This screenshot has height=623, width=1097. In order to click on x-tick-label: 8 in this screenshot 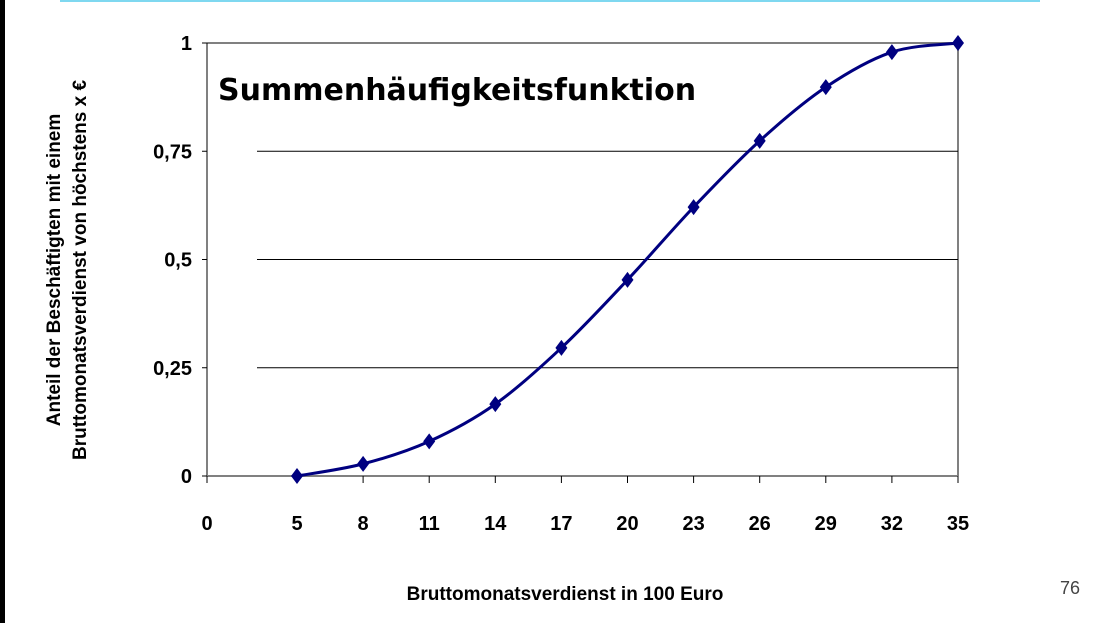, I will do `click(363, 524)`.